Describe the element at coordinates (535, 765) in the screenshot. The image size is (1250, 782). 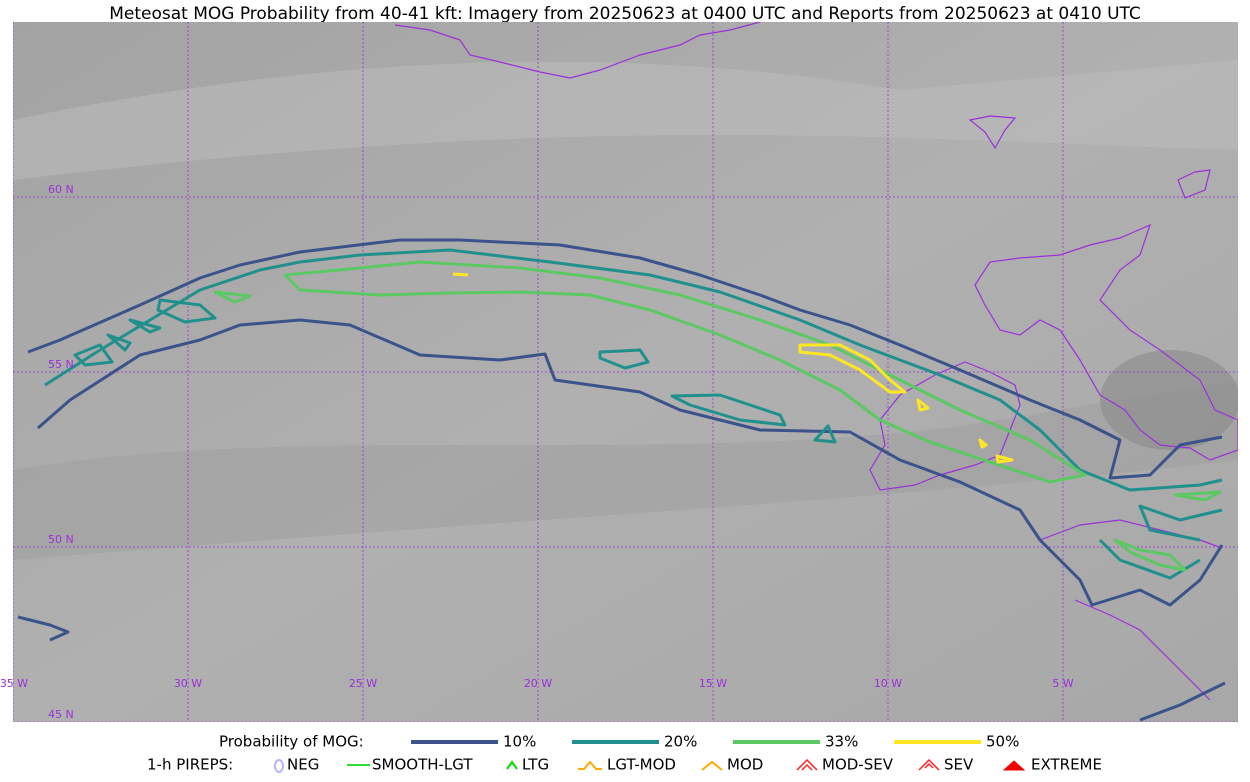
I see `legend-label: LTG` at that location.